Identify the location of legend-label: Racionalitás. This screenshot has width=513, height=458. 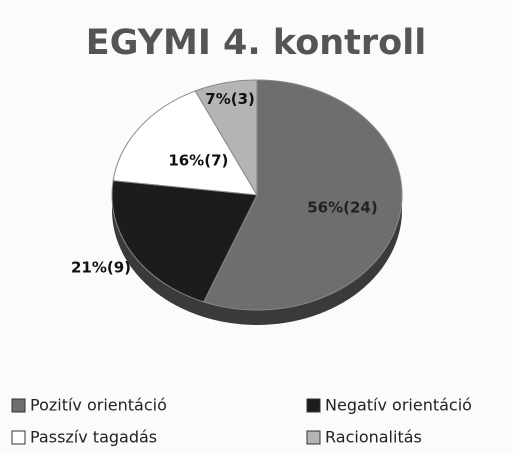
(373, 437).